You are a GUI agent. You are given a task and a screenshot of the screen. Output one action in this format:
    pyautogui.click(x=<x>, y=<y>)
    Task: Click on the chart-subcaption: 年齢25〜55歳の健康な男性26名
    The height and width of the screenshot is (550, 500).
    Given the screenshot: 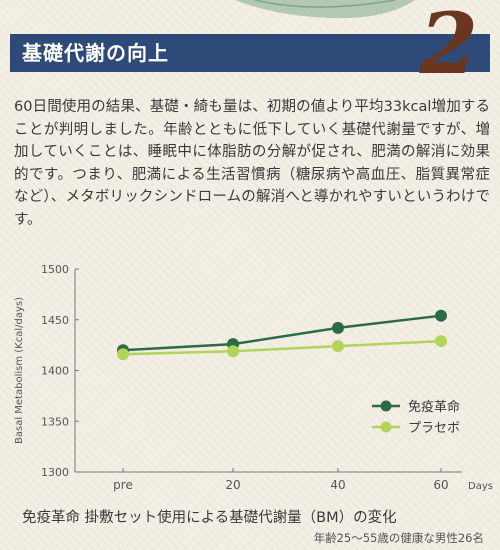 What is the action you would take?
    pyautogui.click(x=398, y=538)
    